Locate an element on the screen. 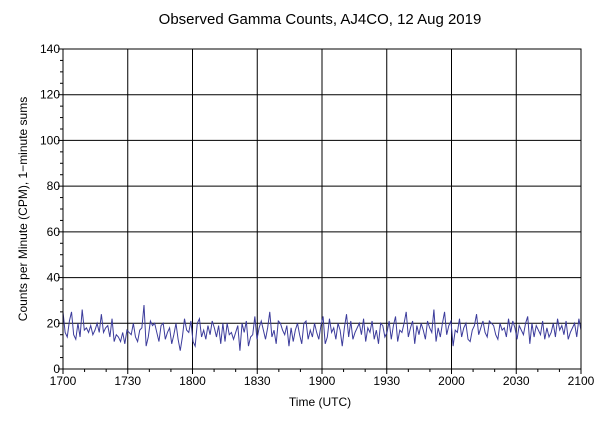 Image resolution: width=600 pixels, height=428 pixels. y-tick-label: 20 is located at coordinates (54, 323).